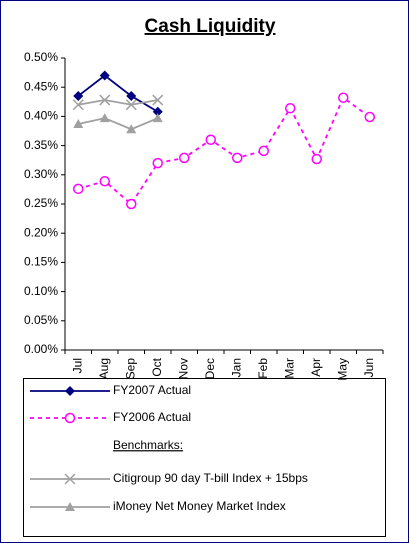 This screenshot has width=409, height=548. Describe the element at coordinates (41, 291) in the screenshot. I see `y-tick-label: 0.10%` at that location.